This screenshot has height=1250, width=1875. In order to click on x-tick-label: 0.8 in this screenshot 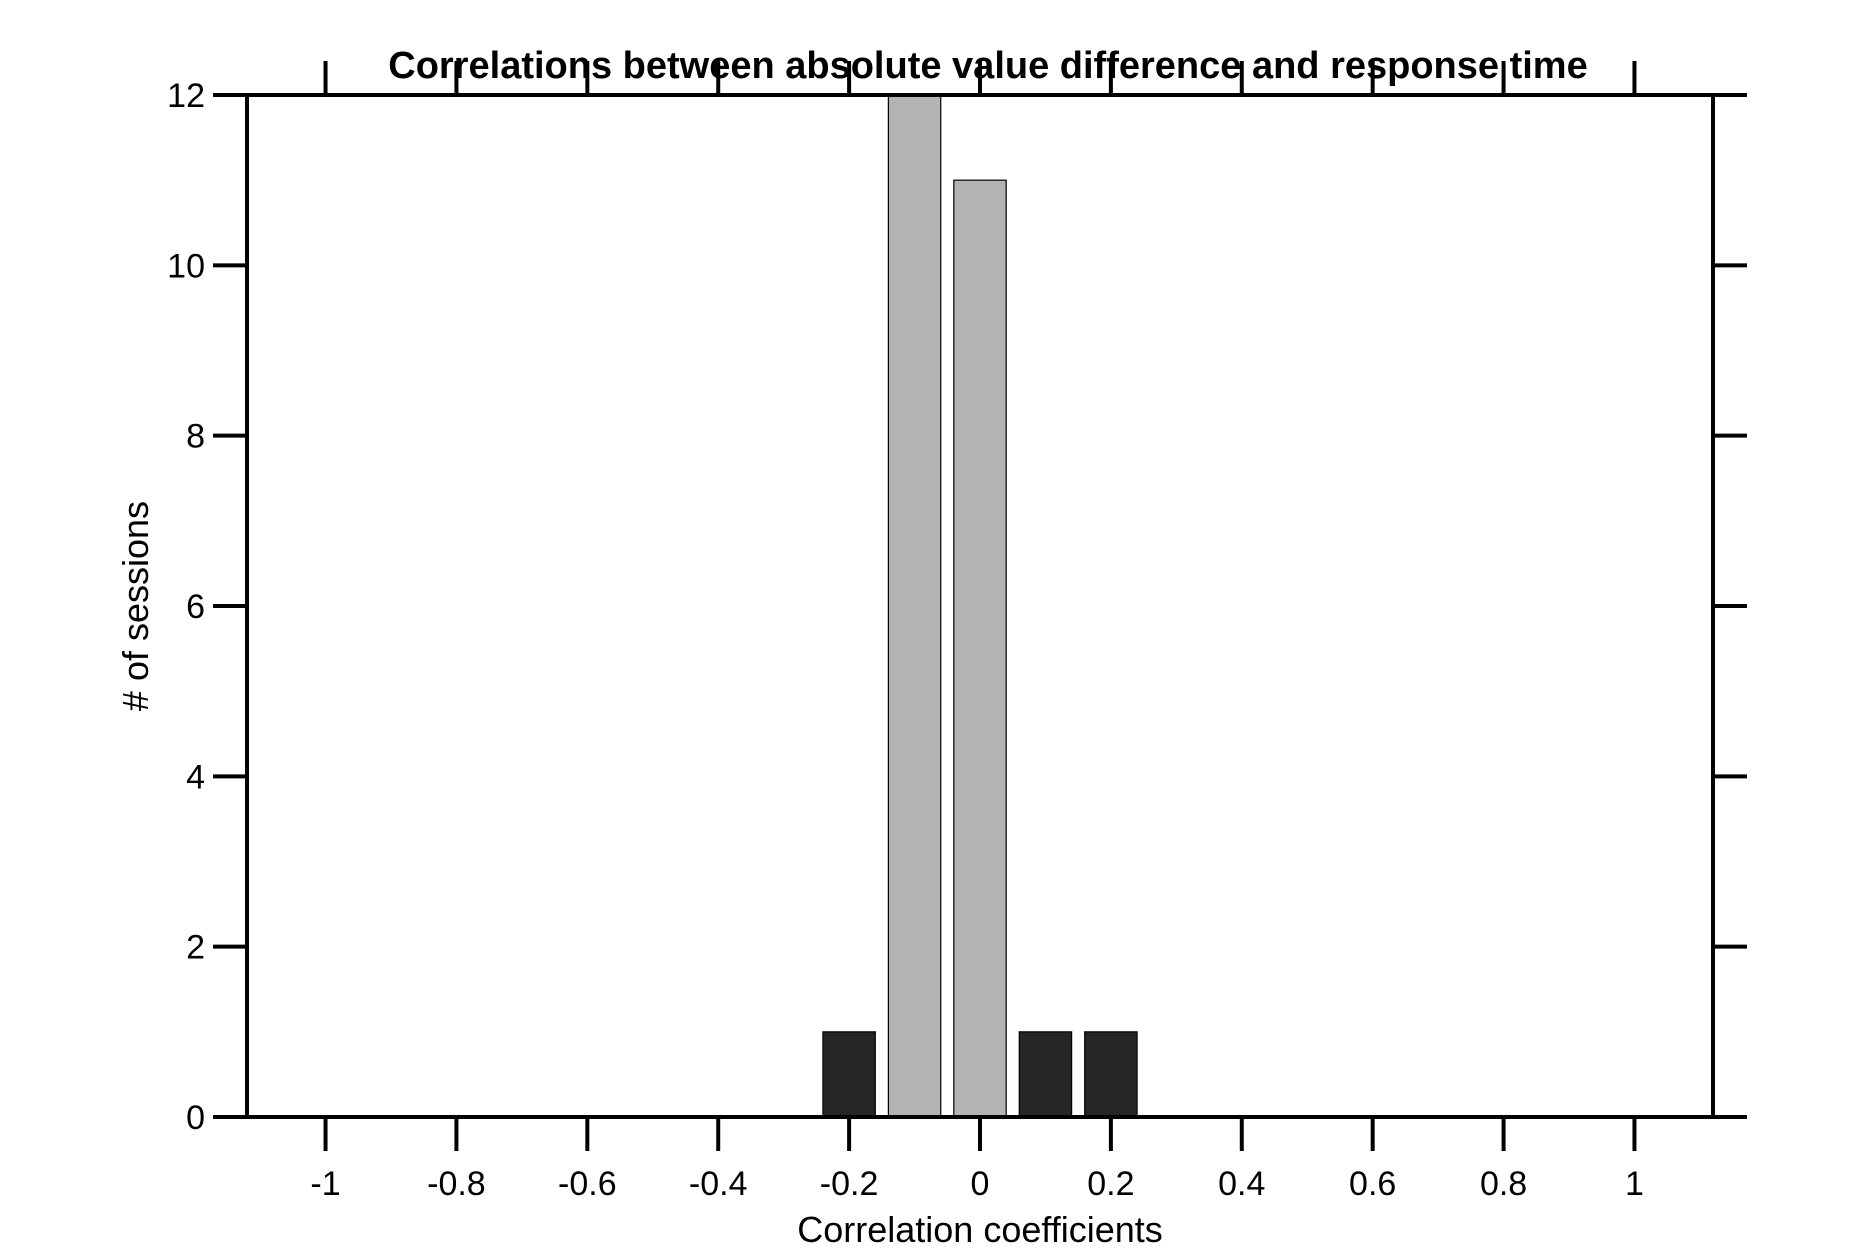, I will do `click(1503, 1184)`.